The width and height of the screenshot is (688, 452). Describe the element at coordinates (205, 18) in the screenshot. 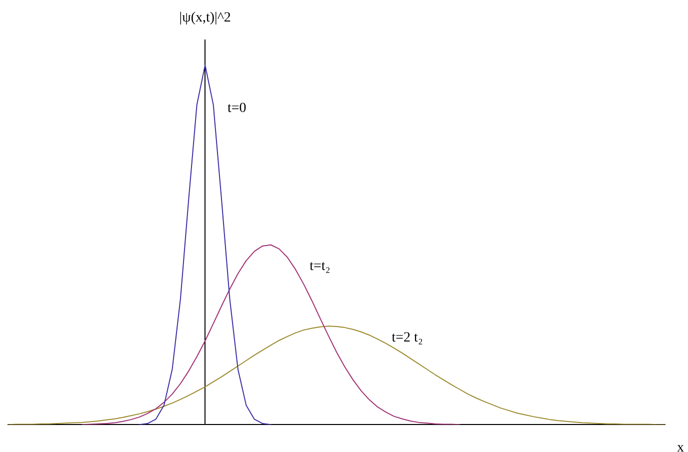

I see `y-axis-title: |ψ(x,t)|^2` at that location.